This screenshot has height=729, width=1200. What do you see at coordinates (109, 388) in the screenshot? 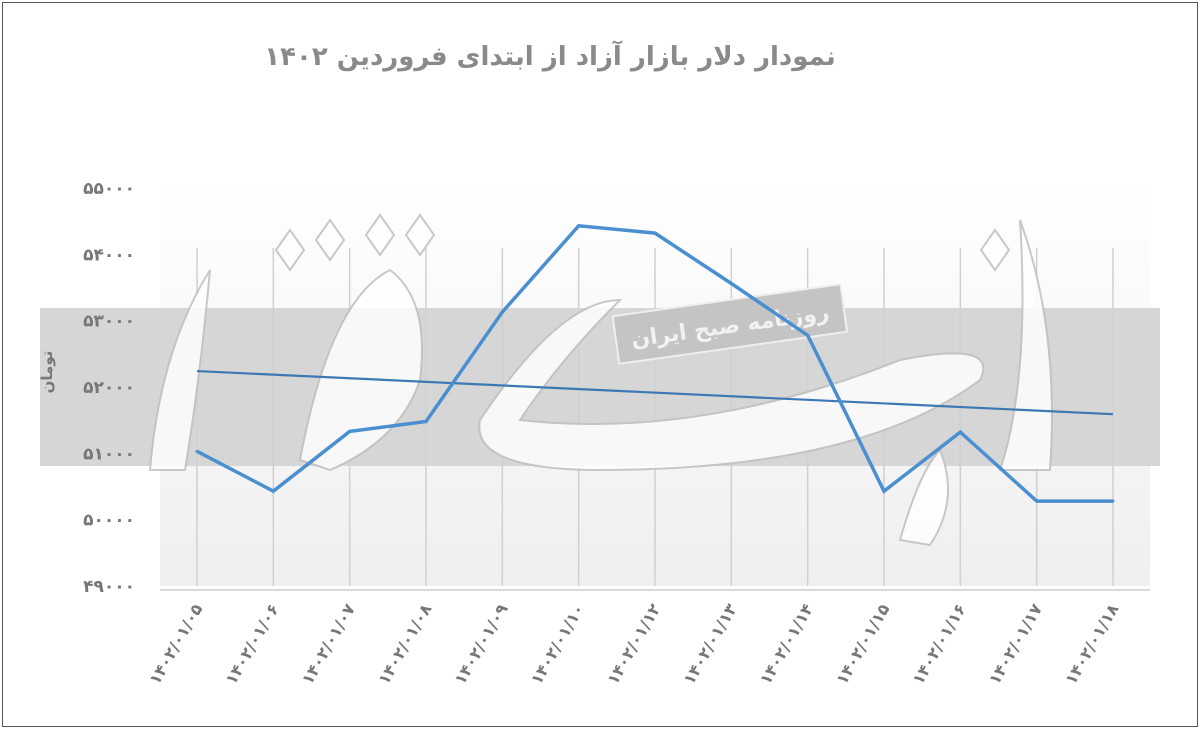
I see `y-tick-label: ۵۲۰۰۰` at bounding box center [109, 388].